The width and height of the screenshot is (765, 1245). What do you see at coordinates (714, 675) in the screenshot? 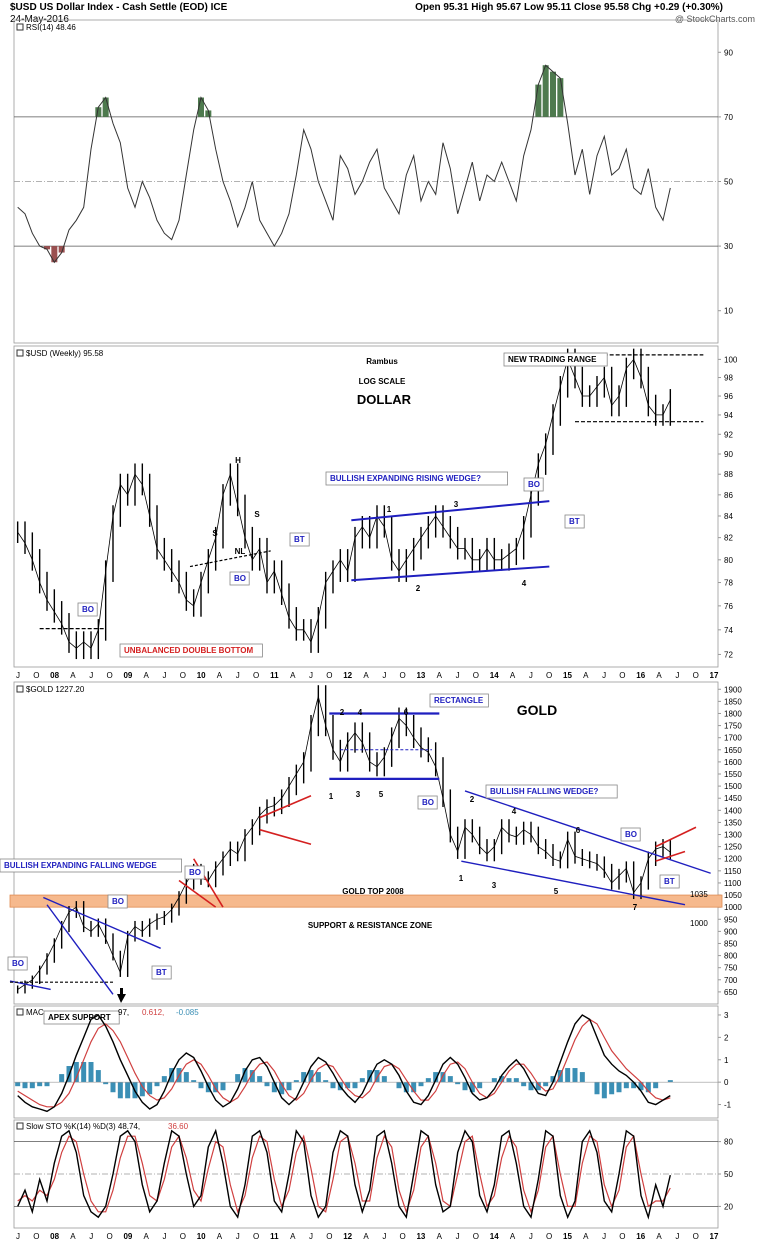
I see `usd-x-label: 17` at bounding box center [714, 675].